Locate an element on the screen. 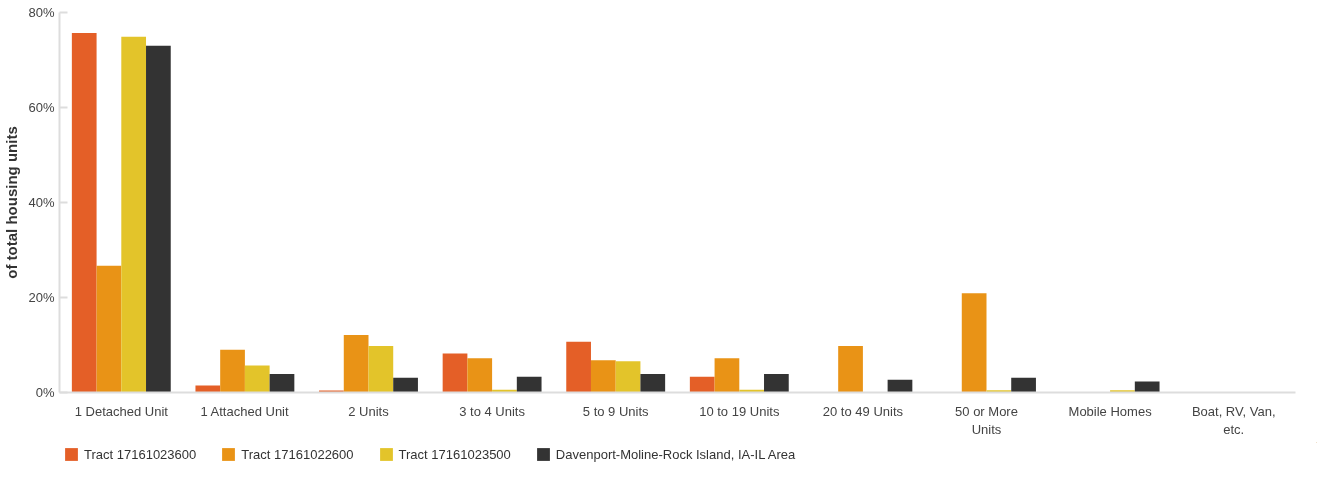 The height and width of the screenshot is (498, 1327). x-tick-label: Boat, RV, Van, etc. is located at coordinates (1233, 420).